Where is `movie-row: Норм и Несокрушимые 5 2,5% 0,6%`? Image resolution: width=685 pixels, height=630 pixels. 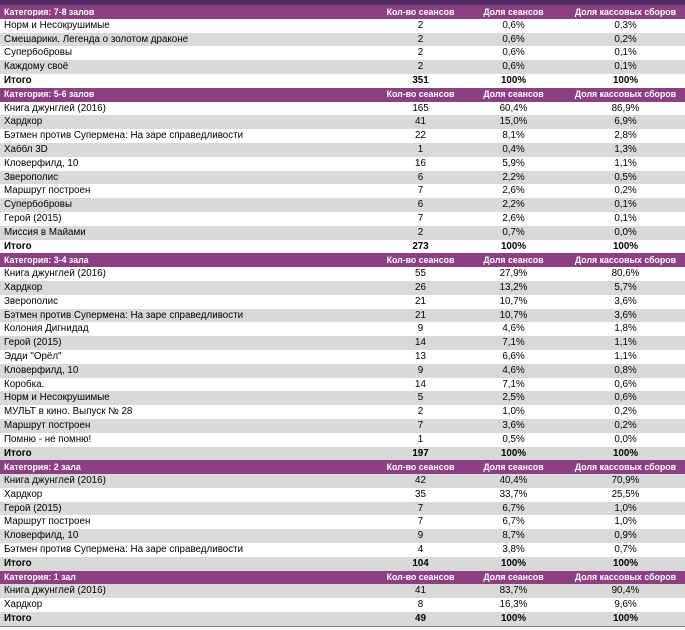
movie-row: Норм и Несокрушимые 5 2,5% 0,6% is located at coordinates (342, 398).